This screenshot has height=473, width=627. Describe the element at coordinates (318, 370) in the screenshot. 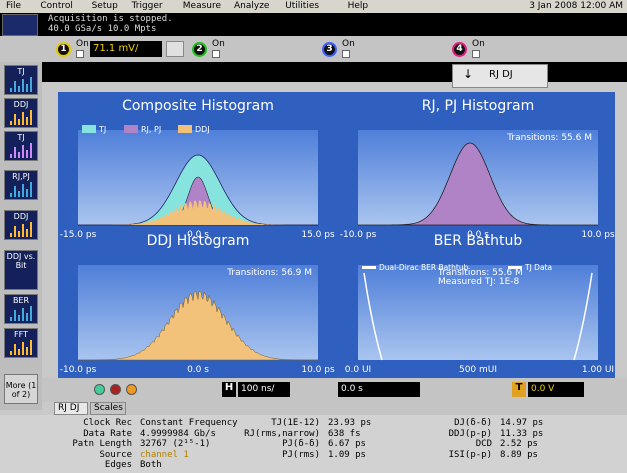

I see `x-tick-label: 10.0 ps` at that location.